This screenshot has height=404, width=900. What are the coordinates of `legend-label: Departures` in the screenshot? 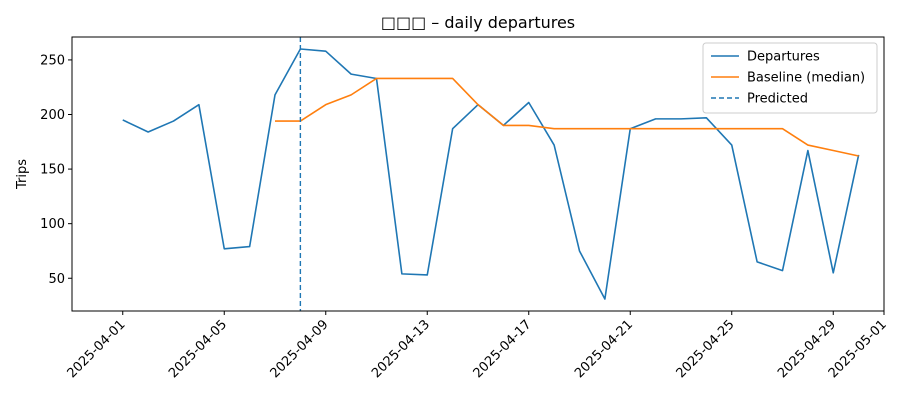 It's located at (783, 57).